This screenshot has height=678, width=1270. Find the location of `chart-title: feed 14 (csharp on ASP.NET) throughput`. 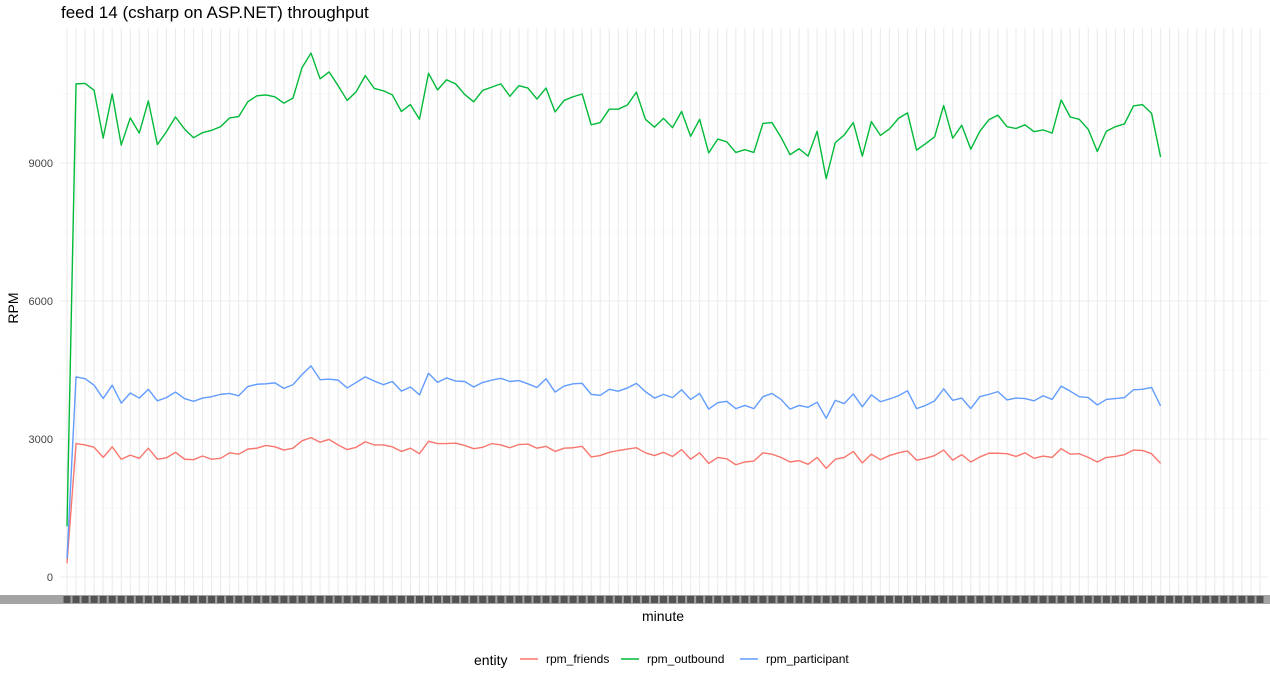

chart-title: feed 14 (csharp on ASP.NET) throughput is located at coordinates (215, 12).